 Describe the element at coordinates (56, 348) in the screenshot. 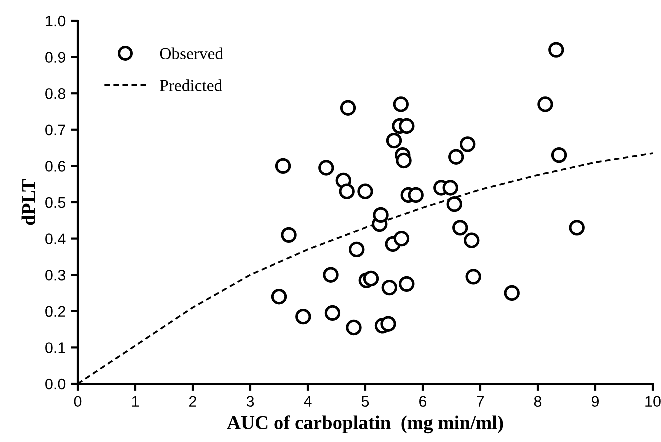

I see `y-tick-label: 0.1` at that location.